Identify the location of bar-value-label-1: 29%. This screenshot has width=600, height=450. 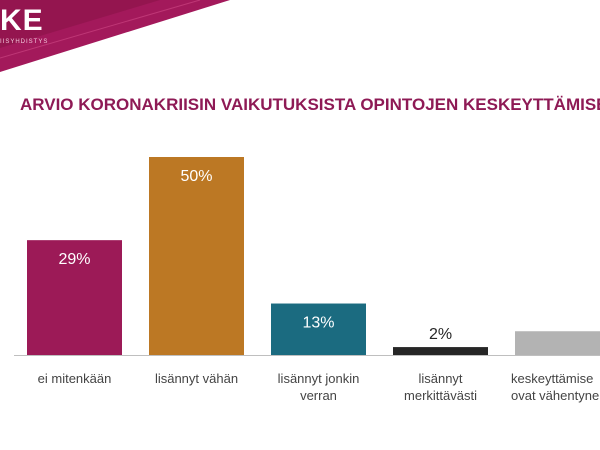
(74, 259).